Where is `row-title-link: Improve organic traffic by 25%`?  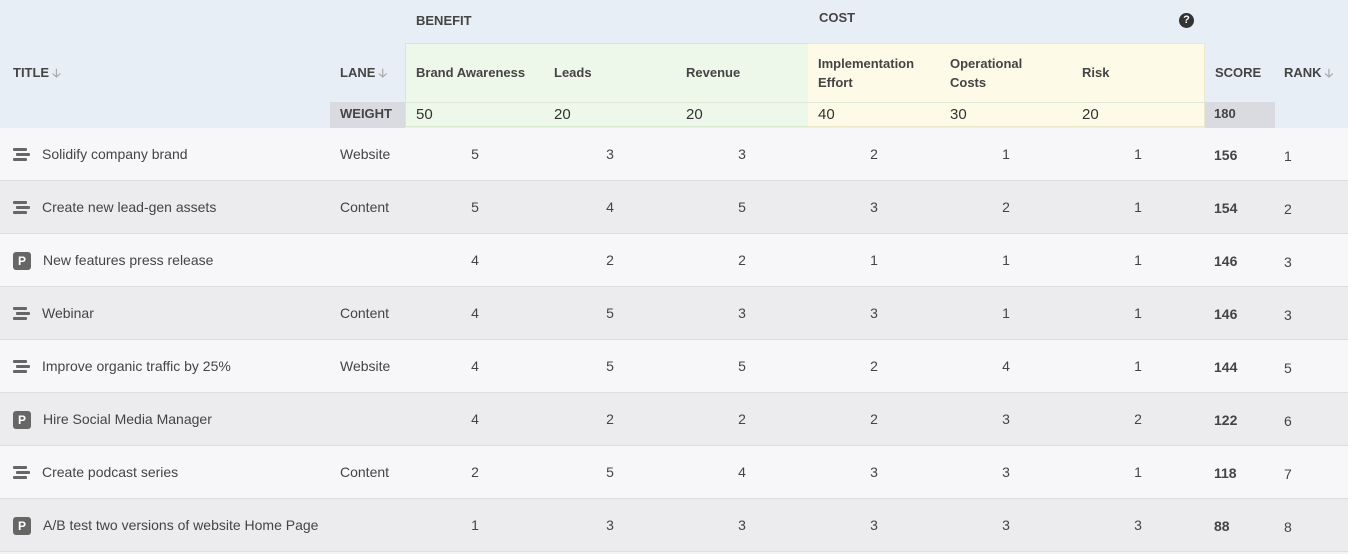 row-title-link: Improve organic traffic by 25% is located at coordinates (136, 366).